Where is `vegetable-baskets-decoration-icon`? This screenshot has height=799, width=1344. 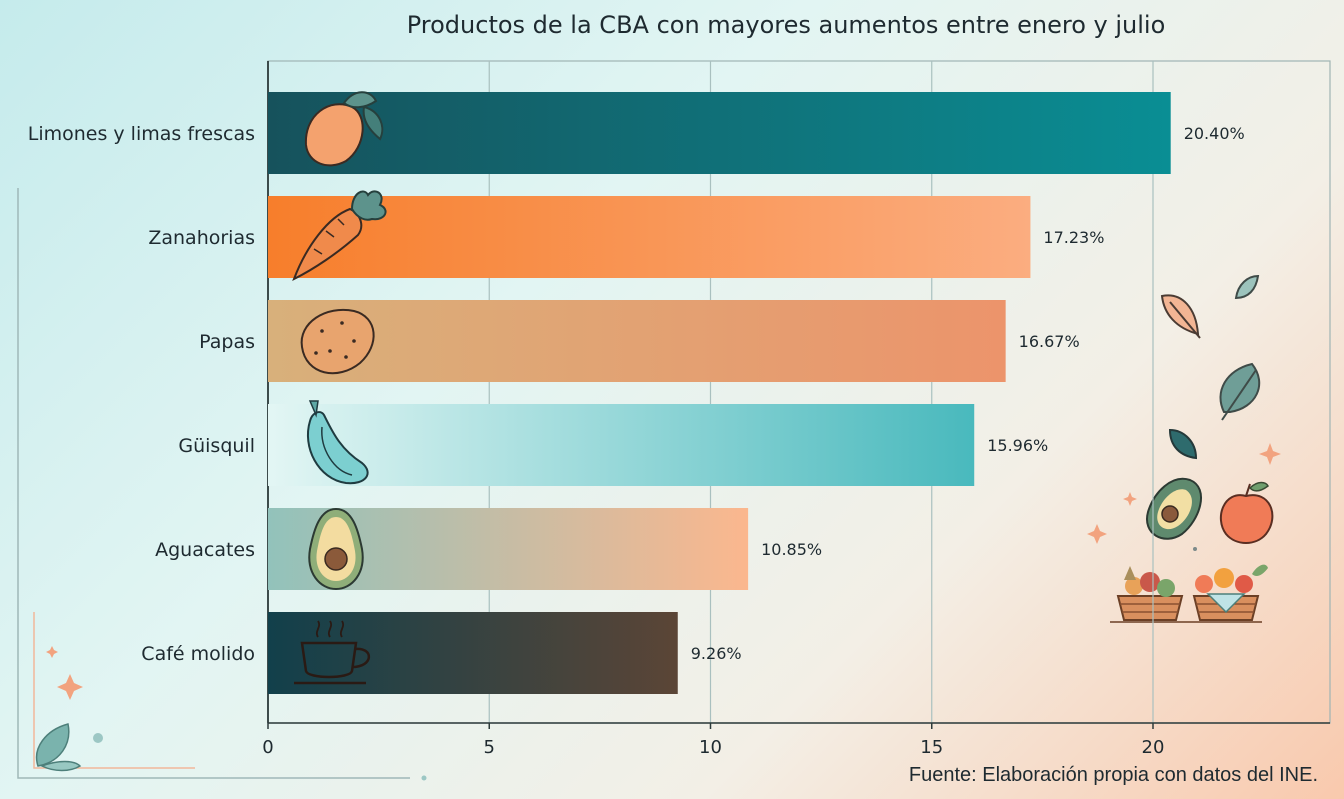
vegetable-baskets-decoration-icon is located at coordinates (1189, 593).